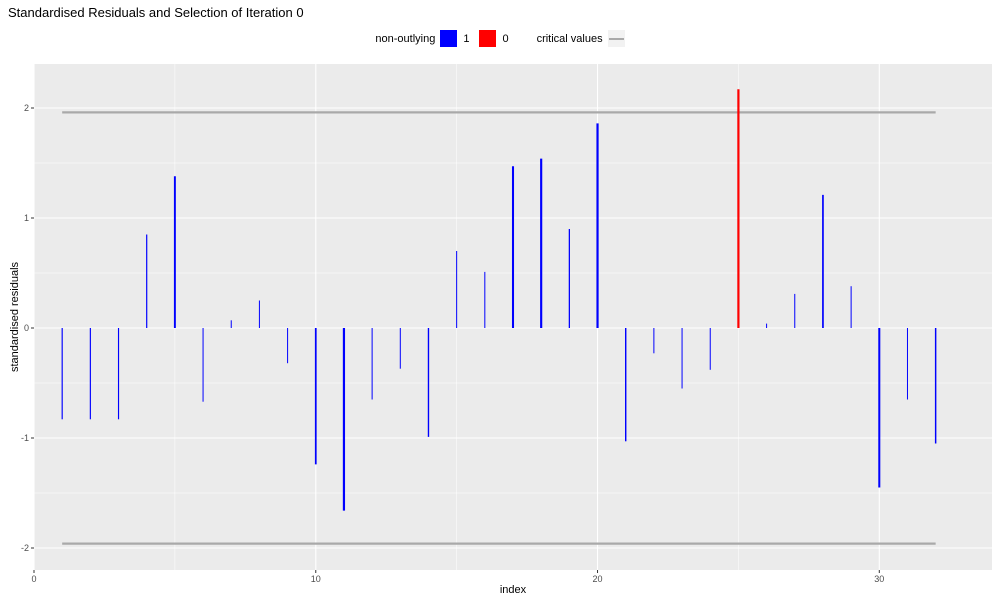  I want to click on legend-title: non-outlying, so click(405, 38).